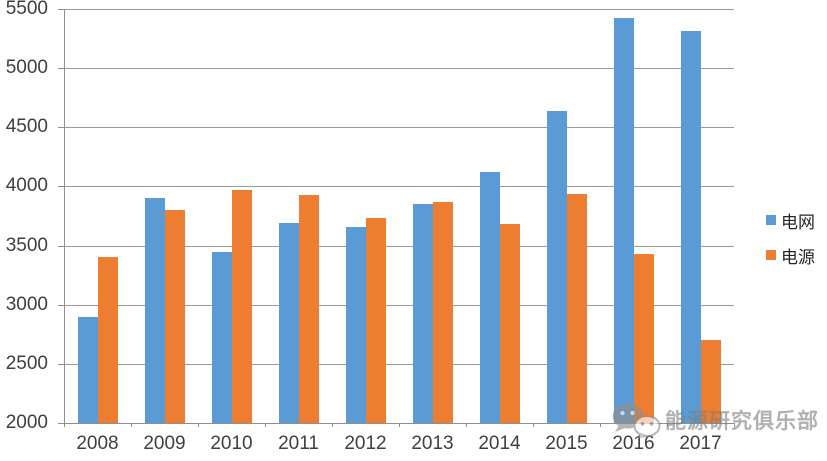 Image resolution: width=827 pixels, height=461 pixels. I want to click on bar-power-source-2015, so click(576, 308).